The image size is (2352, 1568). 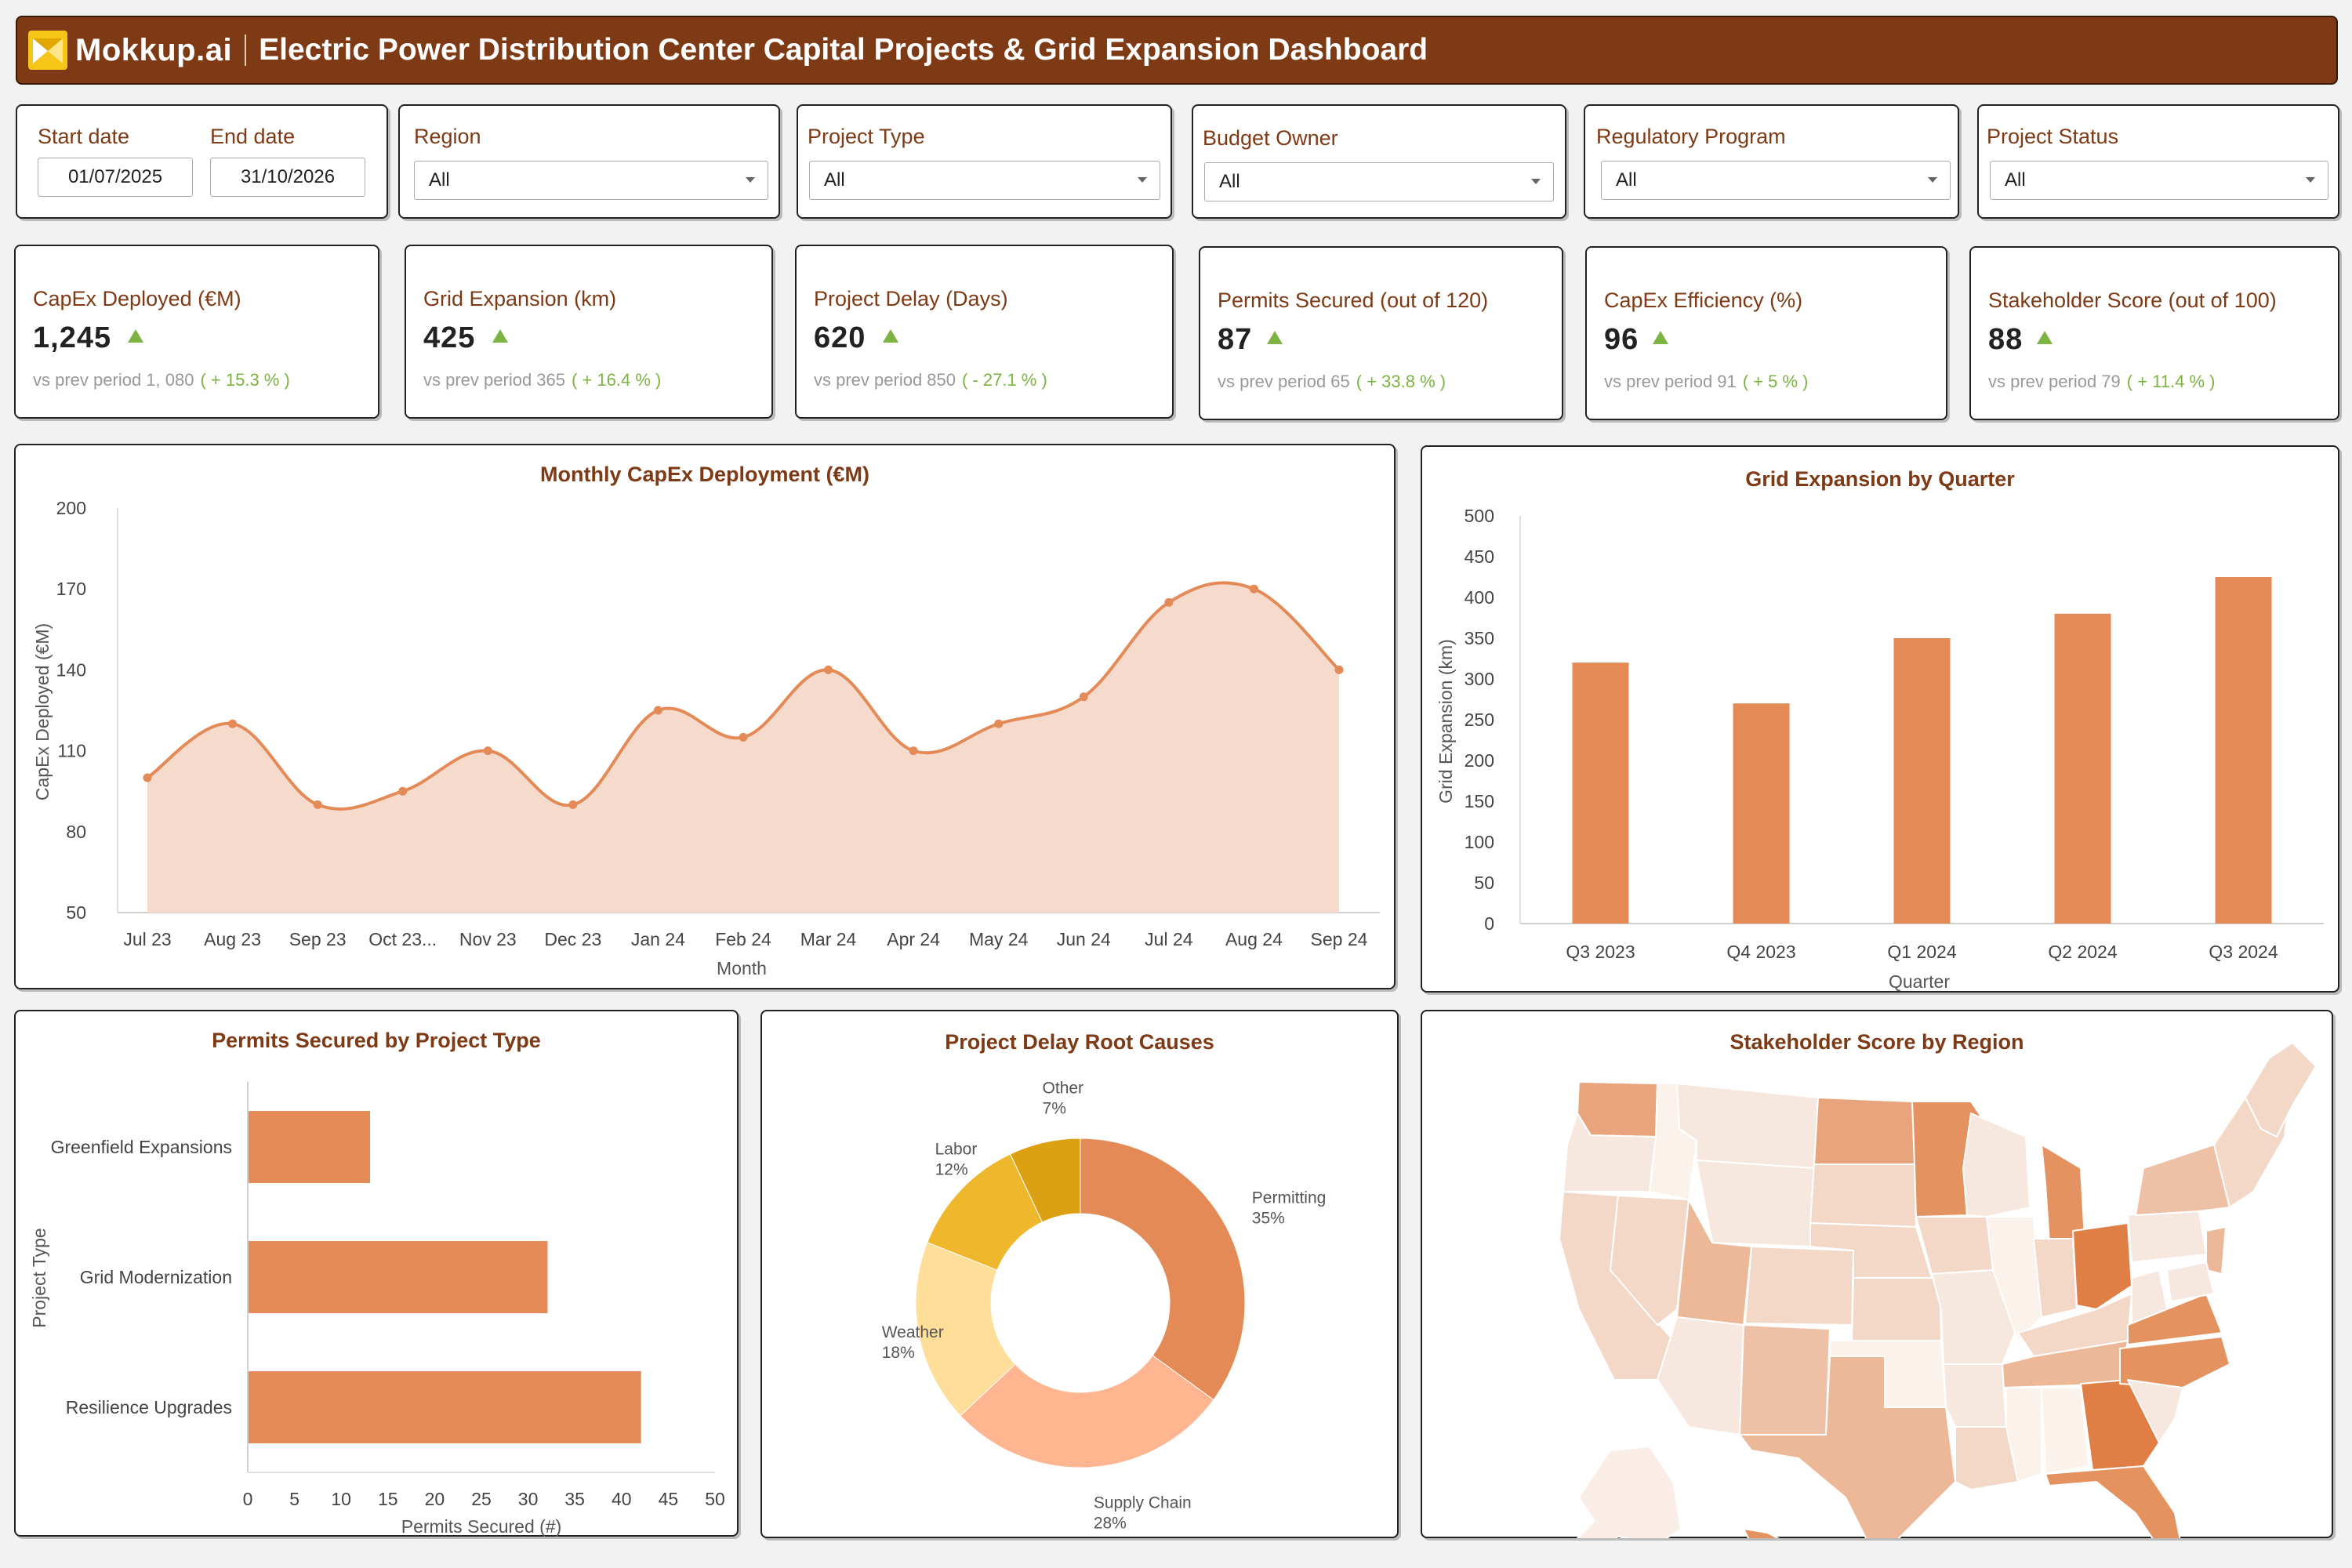 What do you see at coordinates (39, 1277) in the screenshot?
I see `y-axis-title: Project Type` at bounding box center [39, 1277].